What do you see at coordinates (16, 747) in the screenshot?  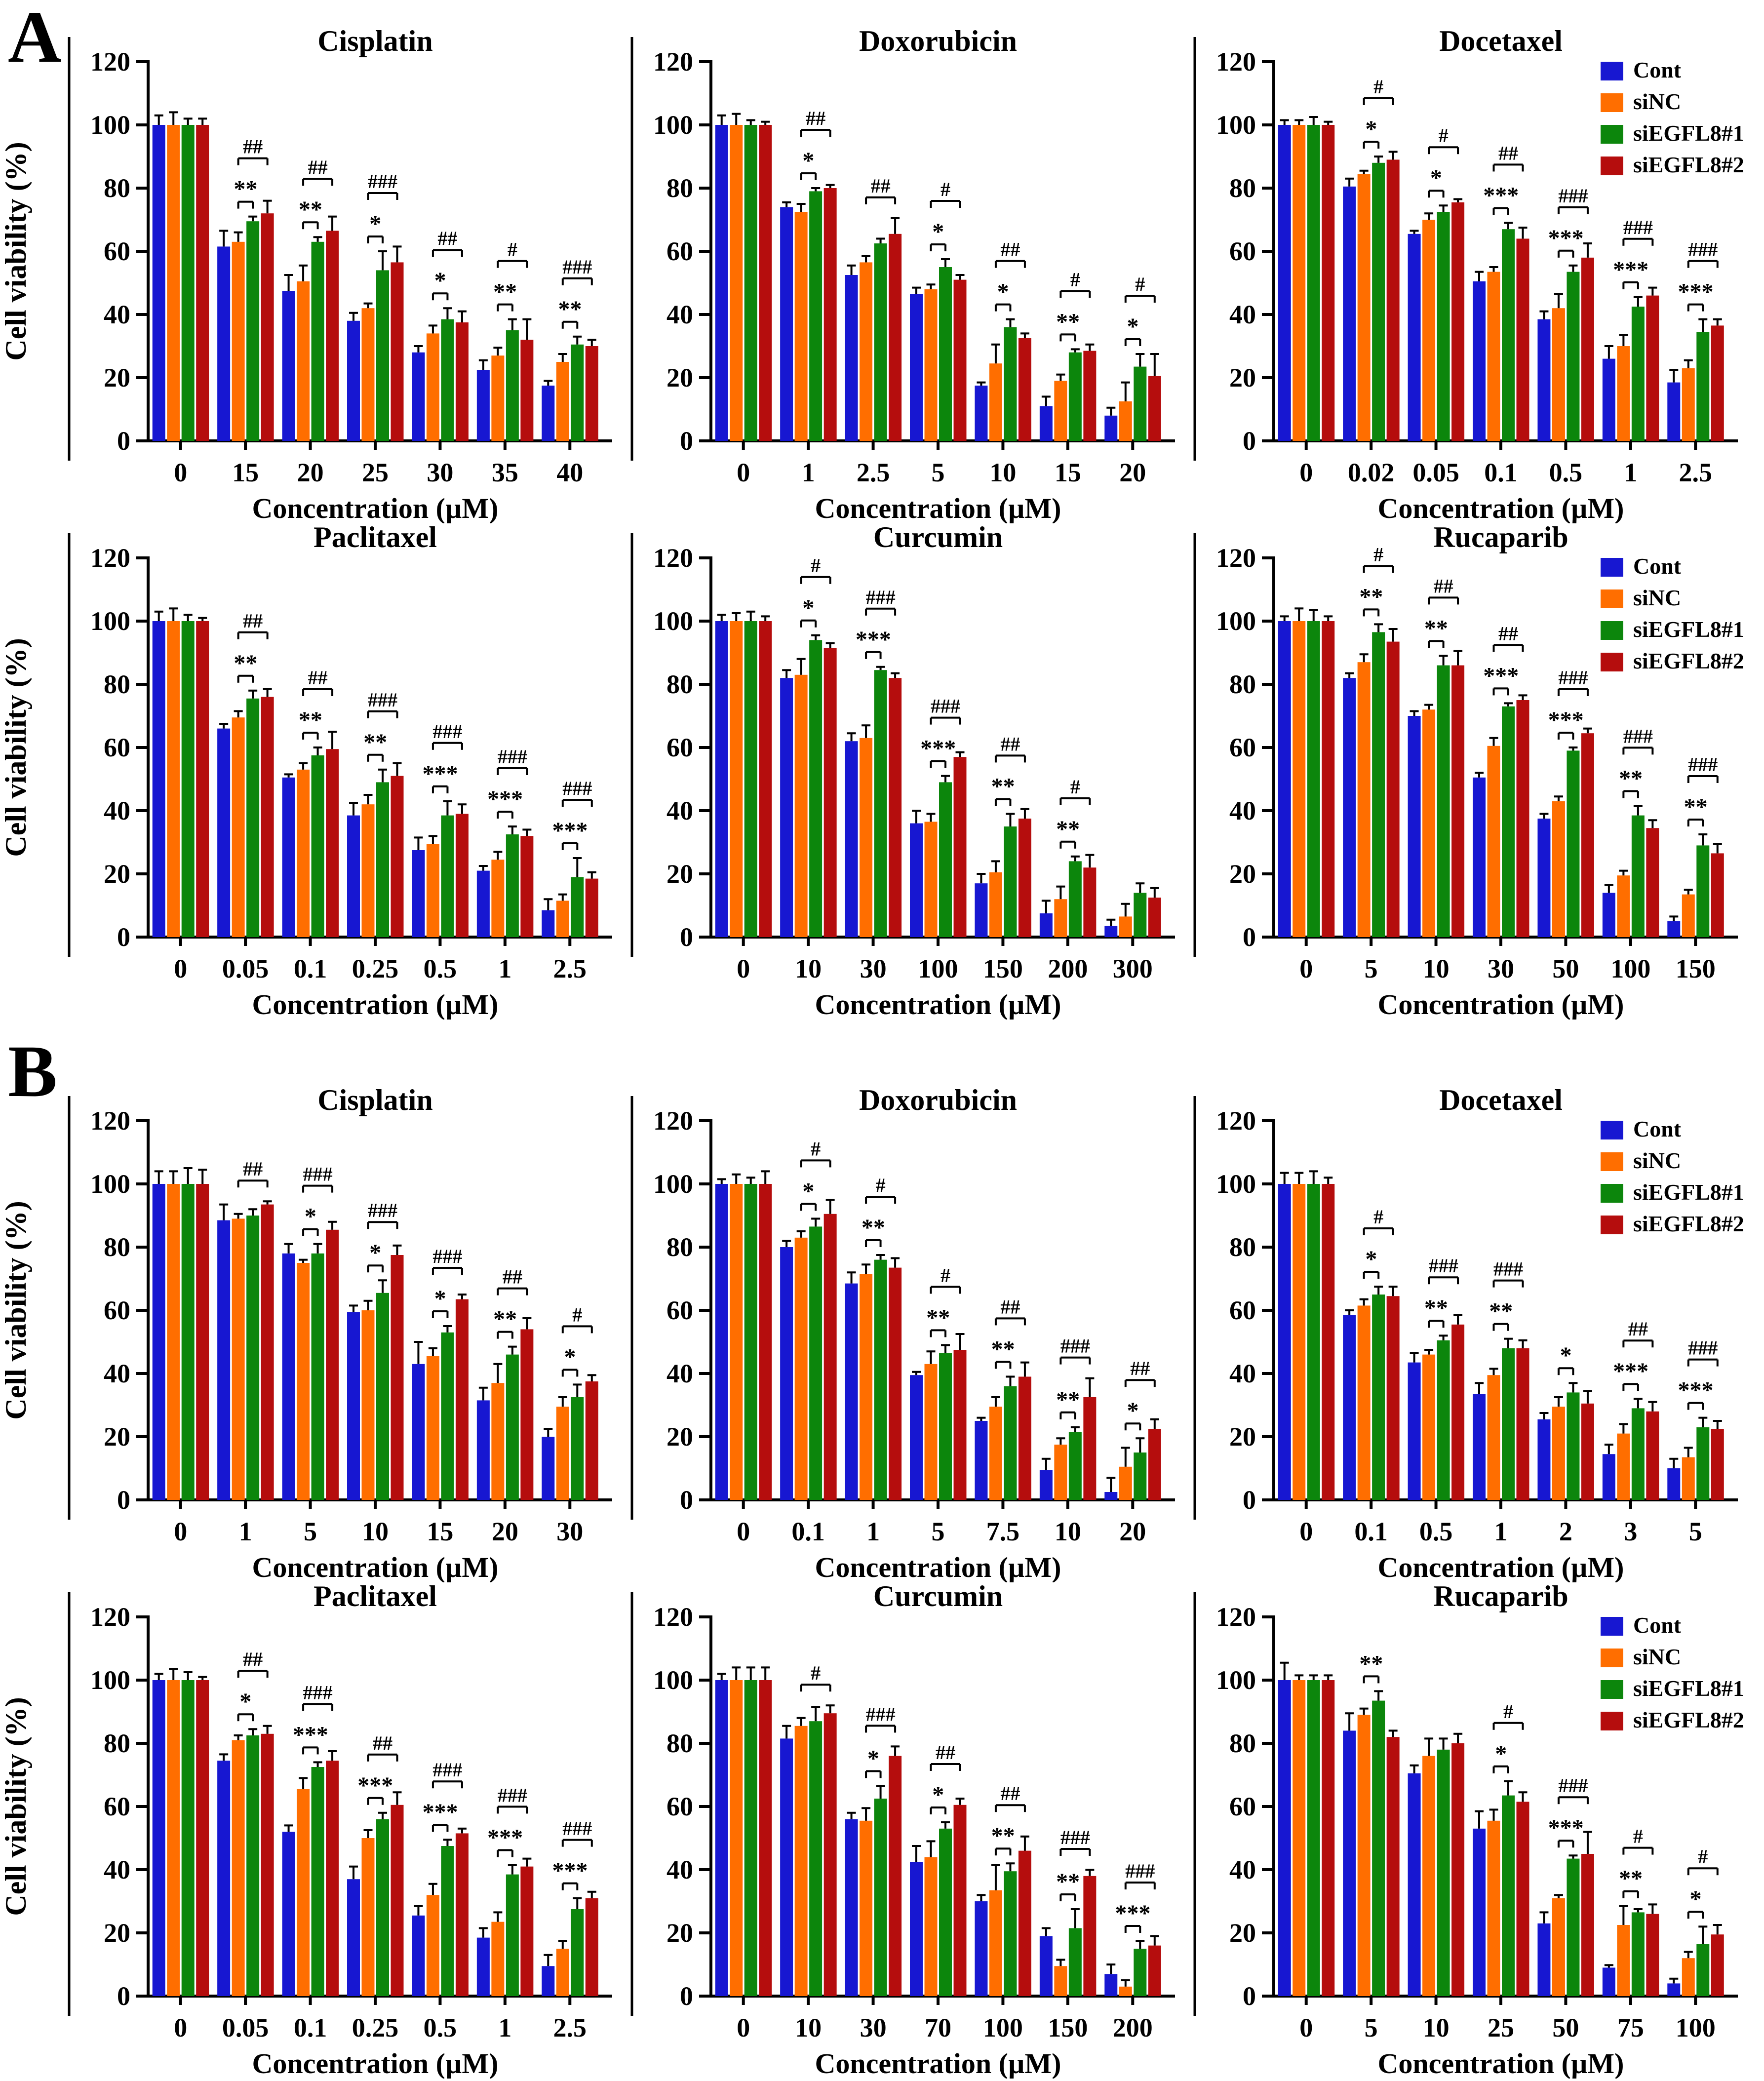 I see `y-axis-title: Cell viability (%)` at bounding box center [16, 747].